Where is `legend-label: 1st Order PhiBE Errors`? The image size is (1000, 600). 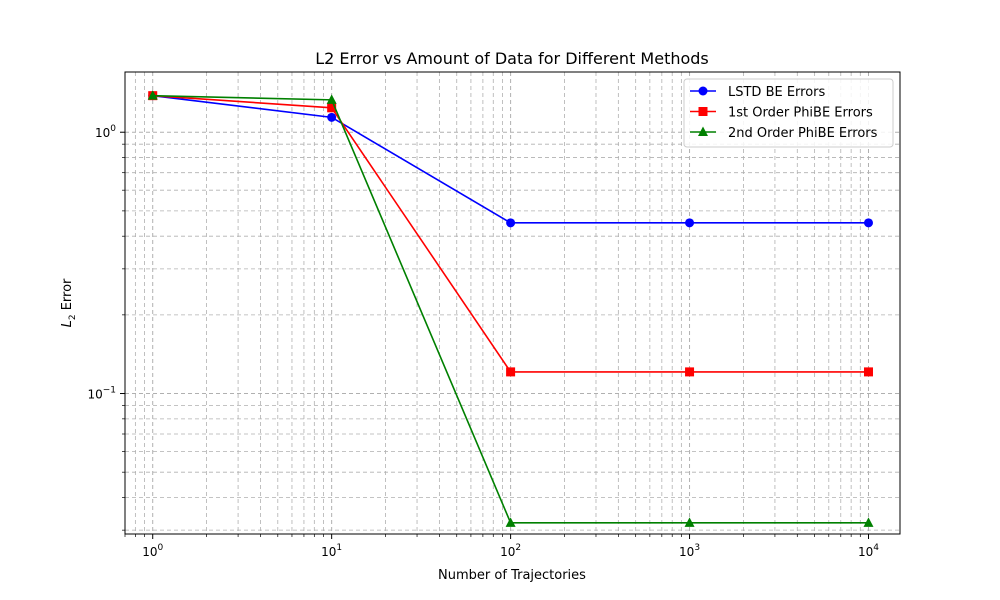 legend-label: 1st Order PhiBE Errors is located at coordinates (800, 113).